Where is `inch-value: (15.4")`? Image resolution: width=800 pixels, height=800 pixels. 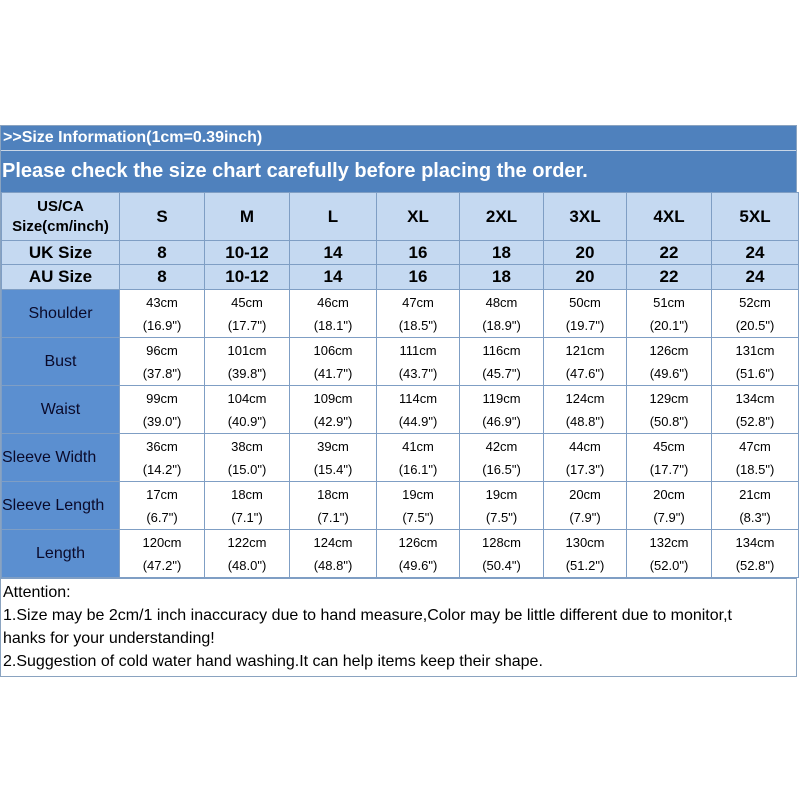 inch-value: (15.4") is located at coordinates (333, 469).